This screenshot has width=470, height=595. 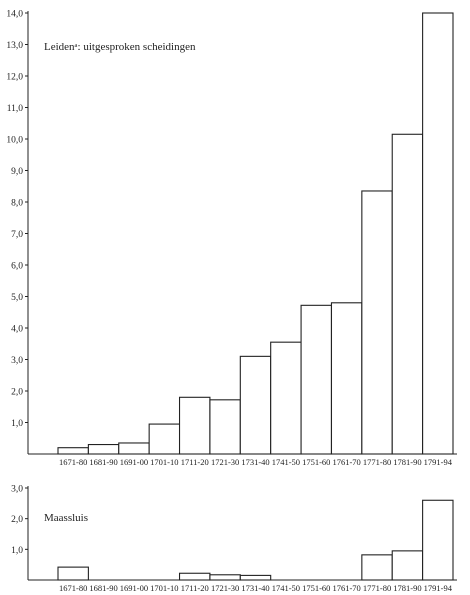 I want to click on maassluis-category-label: 1731-40, so click(x=255, y=588).